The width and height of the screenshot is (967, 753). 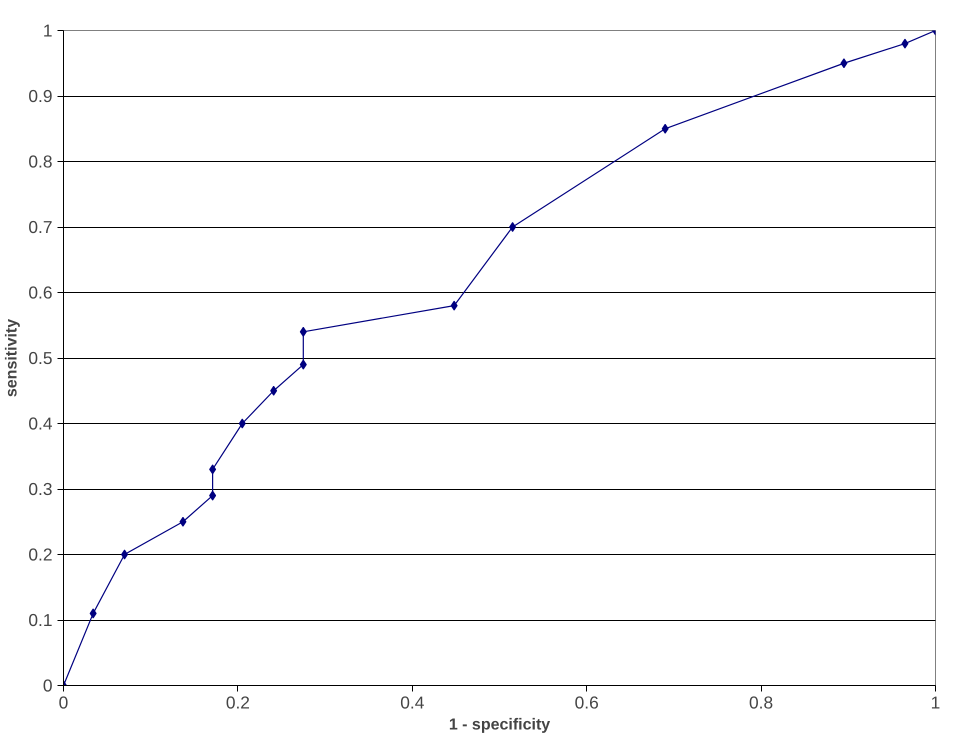 I want to click on x-tick-label: 1, so click(x=935, y=702).